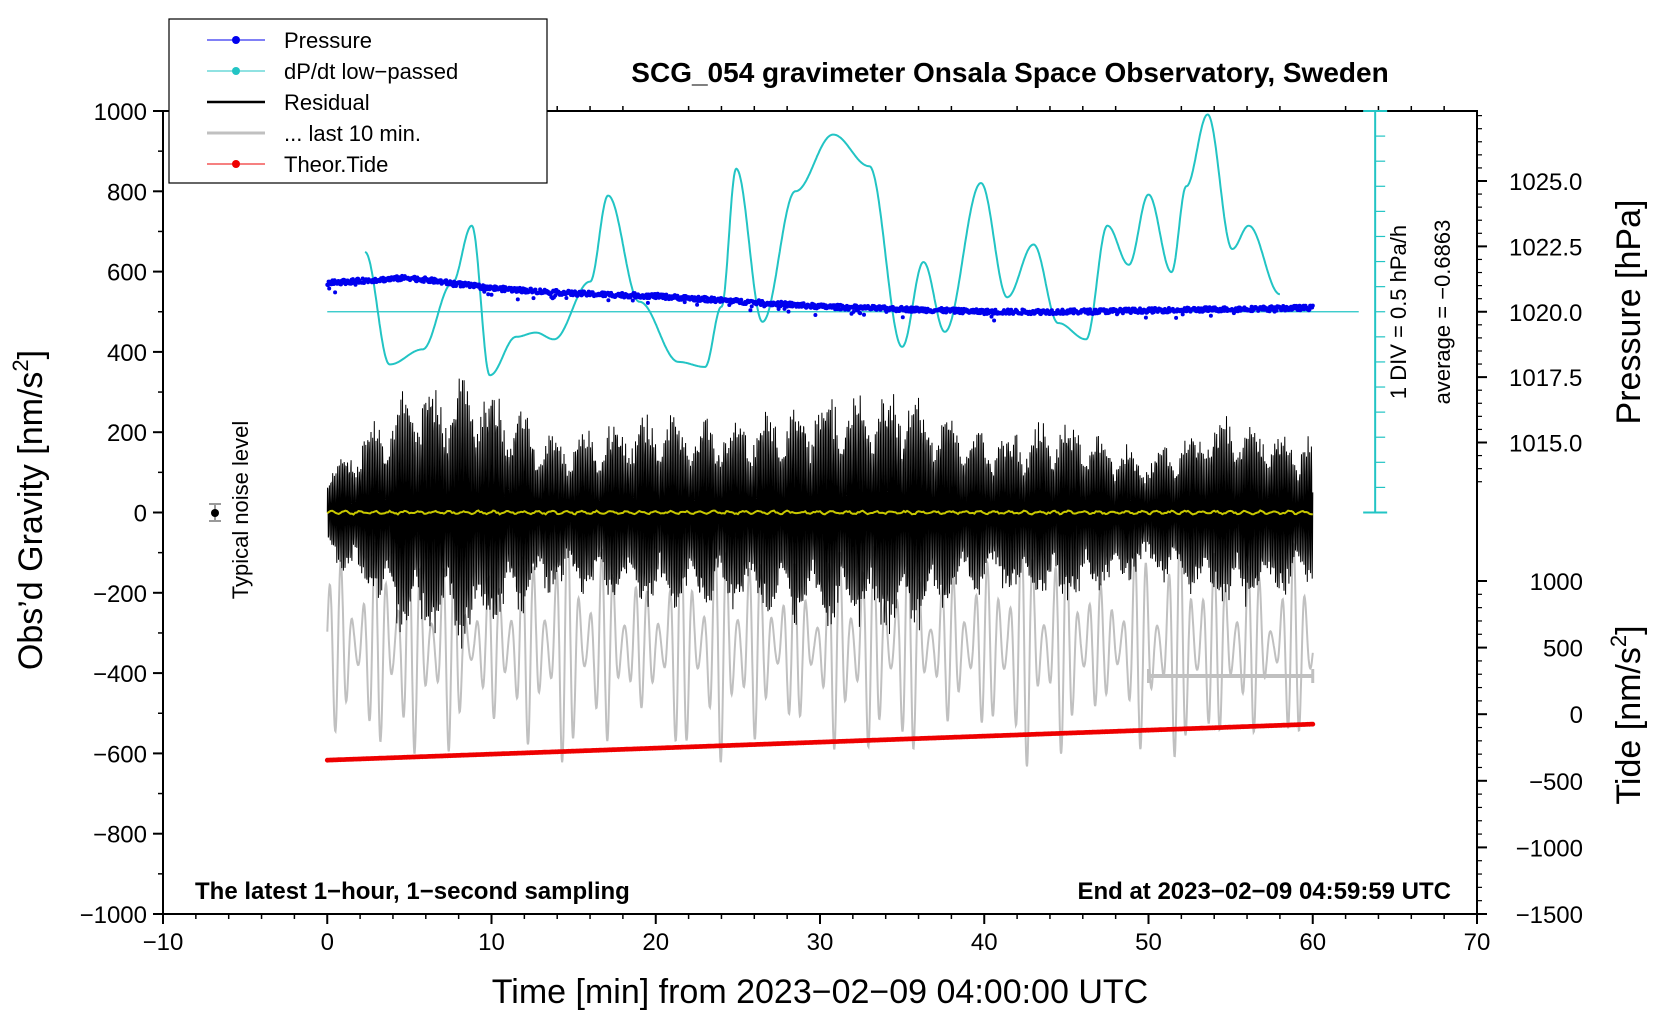 This screenshot has height=1020, width=1660. Describe the element at coordinates (236, 164) in the screenshot. I see `legend-marker-tide` at that location.